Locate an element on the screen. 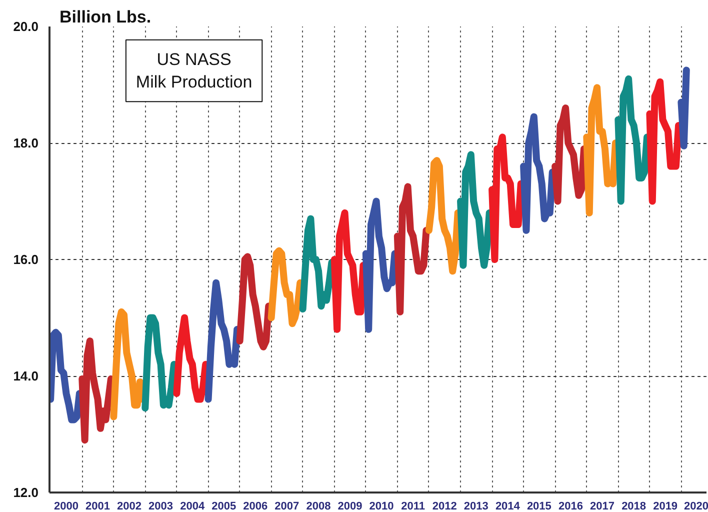 This screenshot has width=708, height=512. x-tick-label: 2011 is located at coordinates (413, 506).